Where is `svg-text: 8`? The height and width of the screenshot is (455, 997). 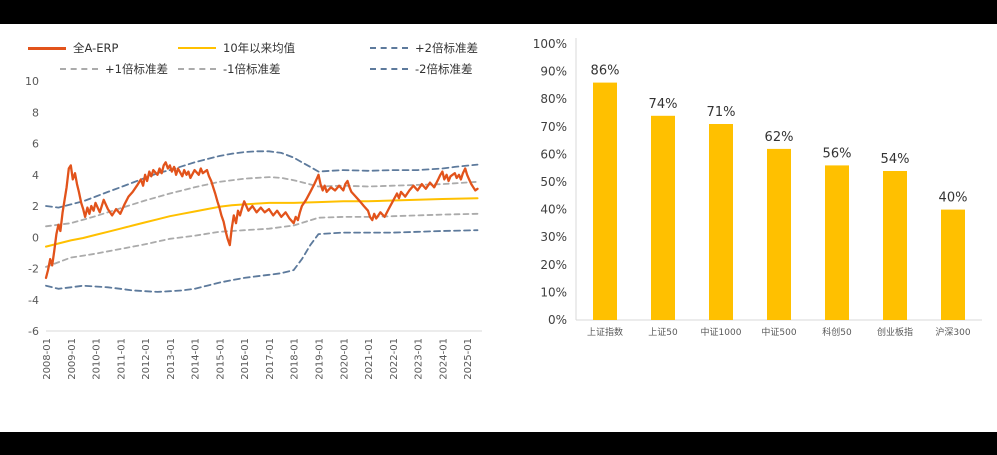 svg-text: 8 is located at coordinates (35, 112).